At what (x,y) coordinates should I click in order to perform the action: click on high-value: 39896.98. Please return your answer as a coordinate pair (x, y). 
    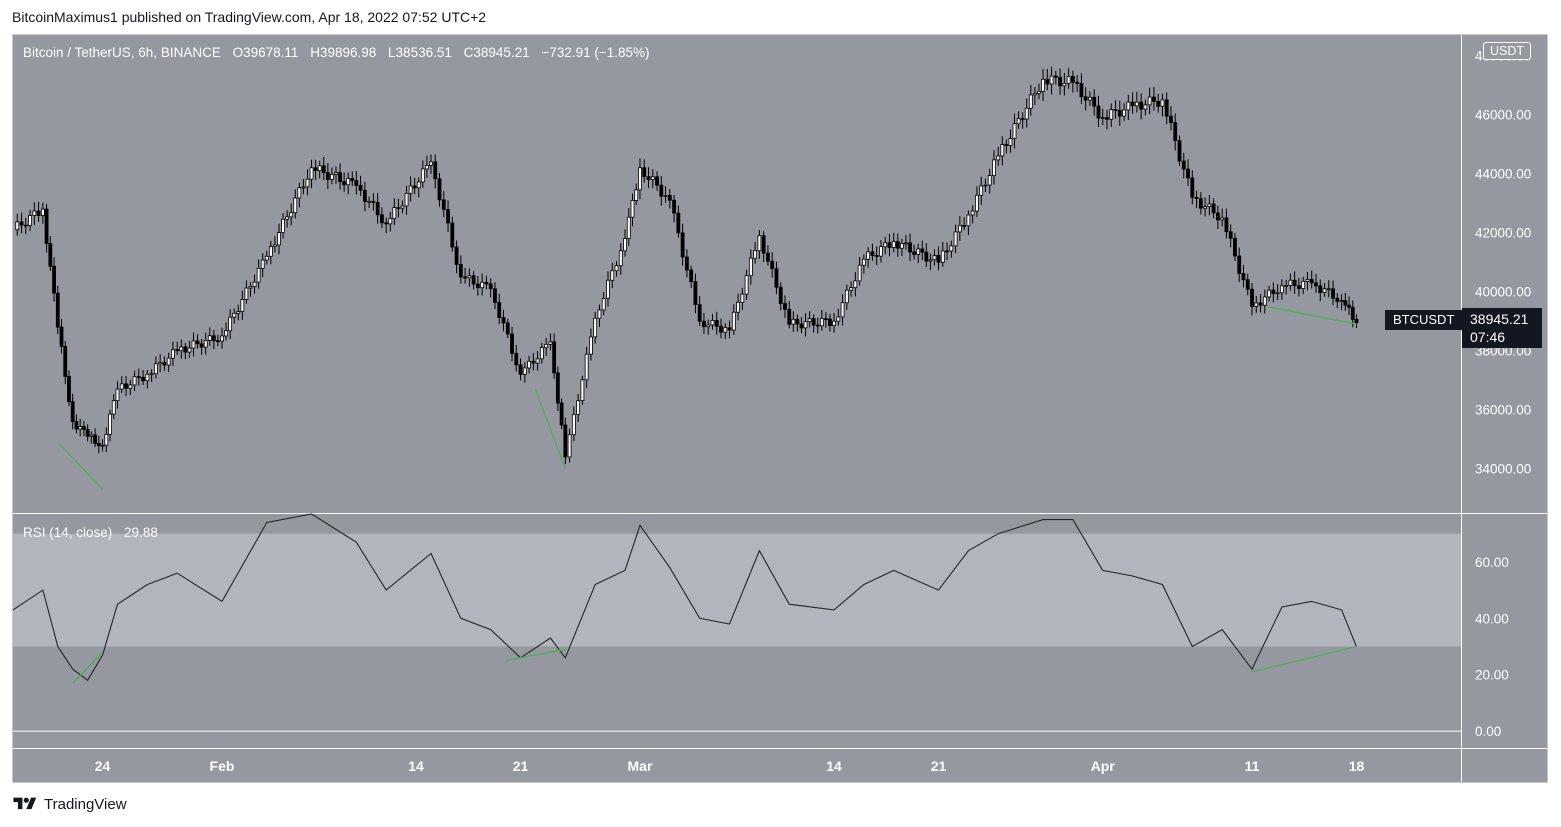
    Looking at the image, I should click on (348, 52).